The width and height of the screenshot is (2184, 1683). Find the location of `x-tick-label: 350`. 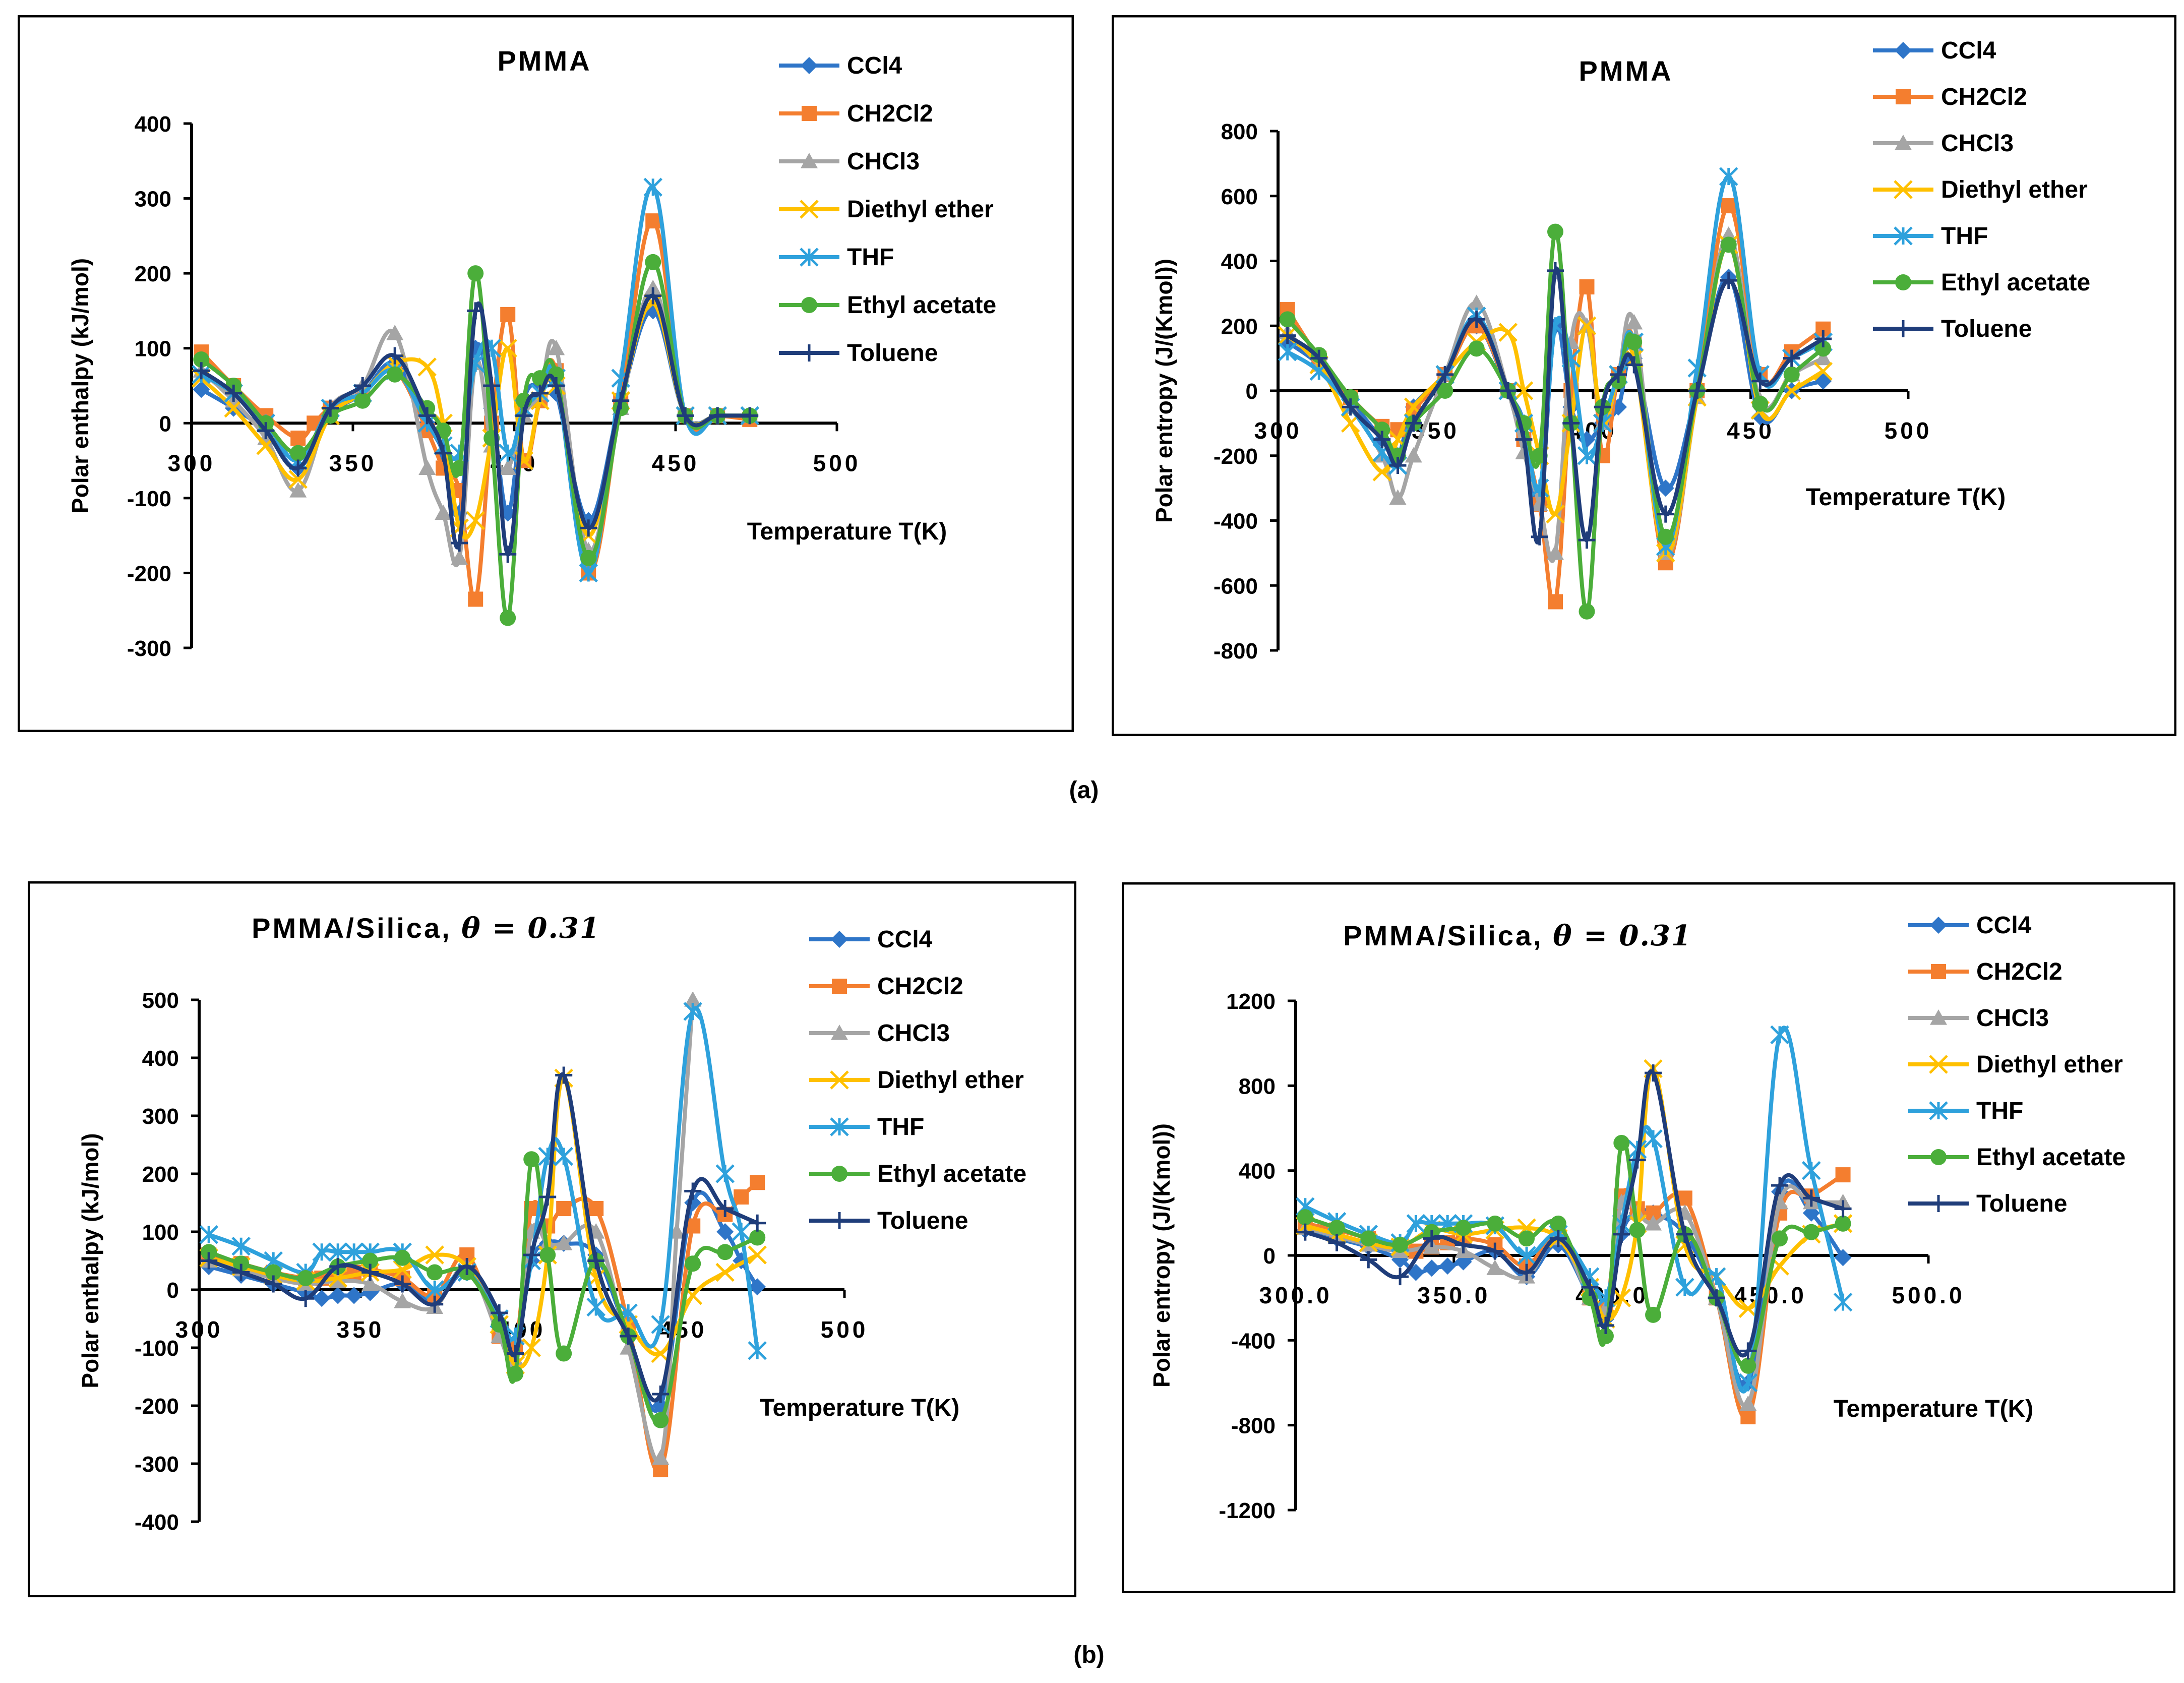

x-tick-label: 350 is located at coordinates (353, 463).